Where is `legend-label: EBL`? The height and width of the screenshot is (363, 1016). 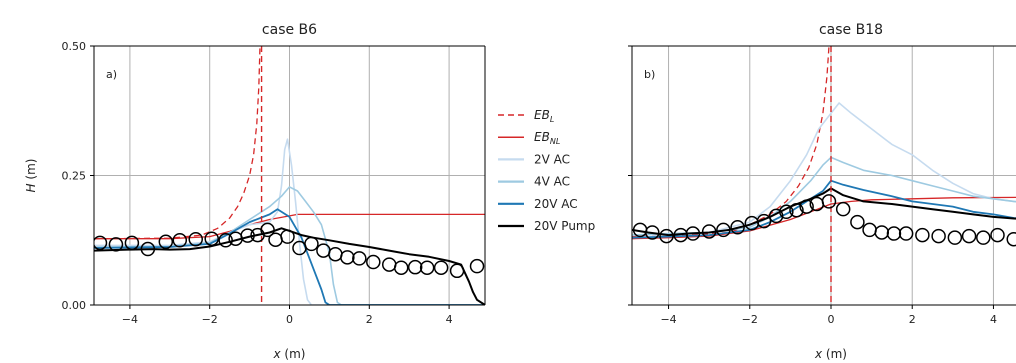 legend-label: EBL is located at coordinates (544, 116).